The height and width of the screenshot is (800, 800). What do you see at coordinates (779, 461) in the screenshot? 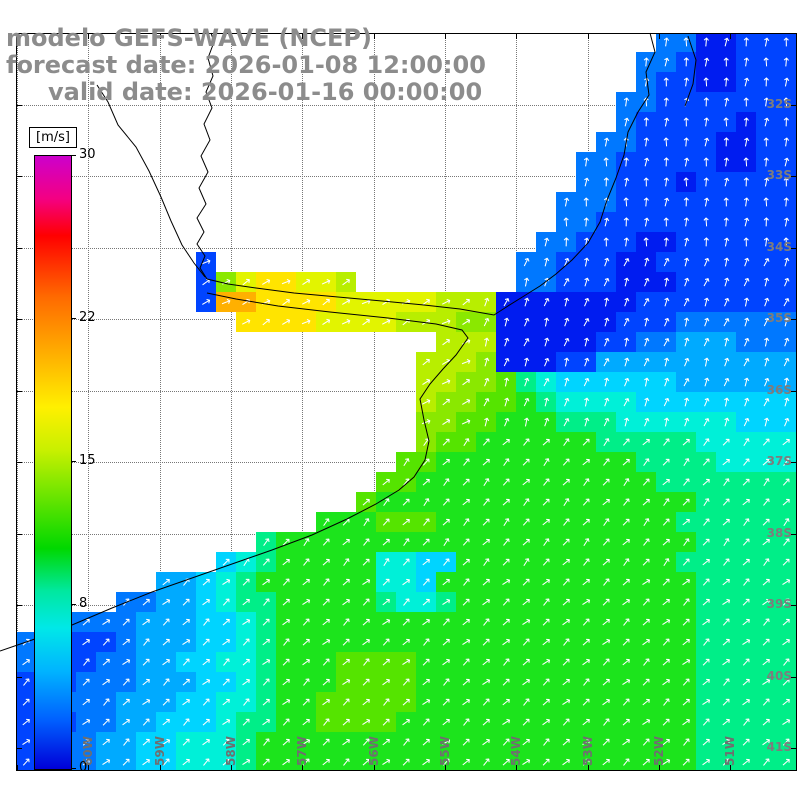
I see `latitude-label: 37S` at bounding box center [779, 461].